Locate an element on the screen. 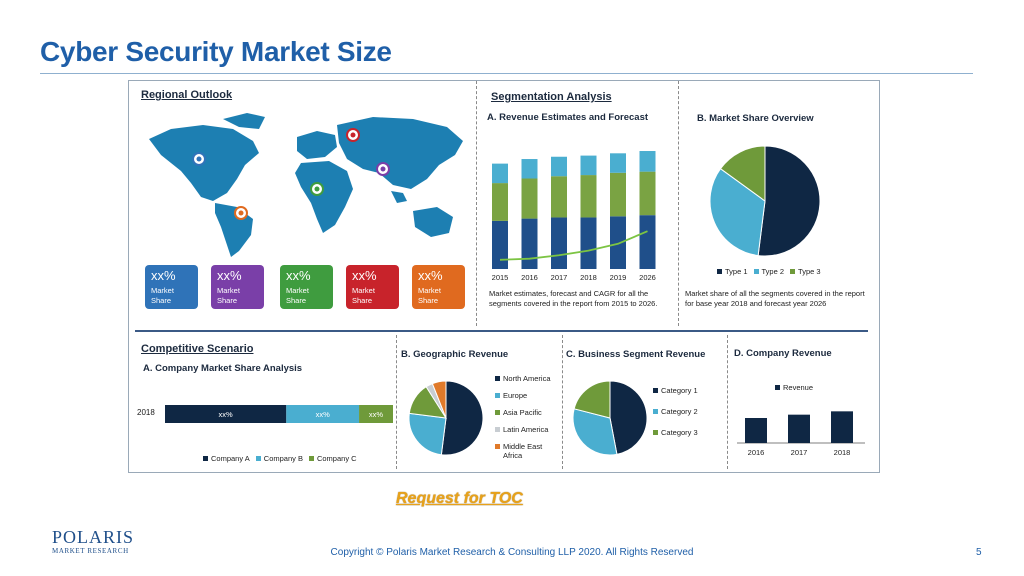 The height and width of the screenshot is (576, 1024). section-divider is located at coordinates (501, 331).